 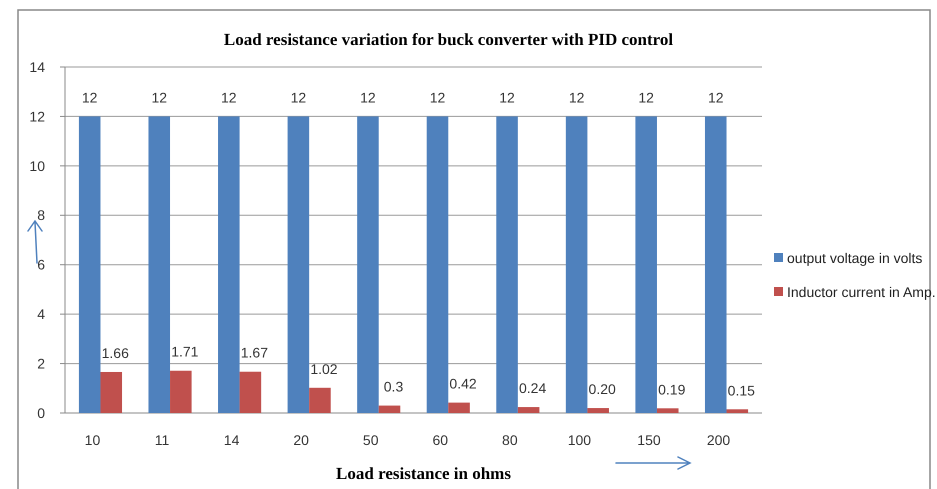 What do you see at coordinates (510, 440) in the screenshot?
I see `x-tick-label: 80` at bounding box center [510, 440].